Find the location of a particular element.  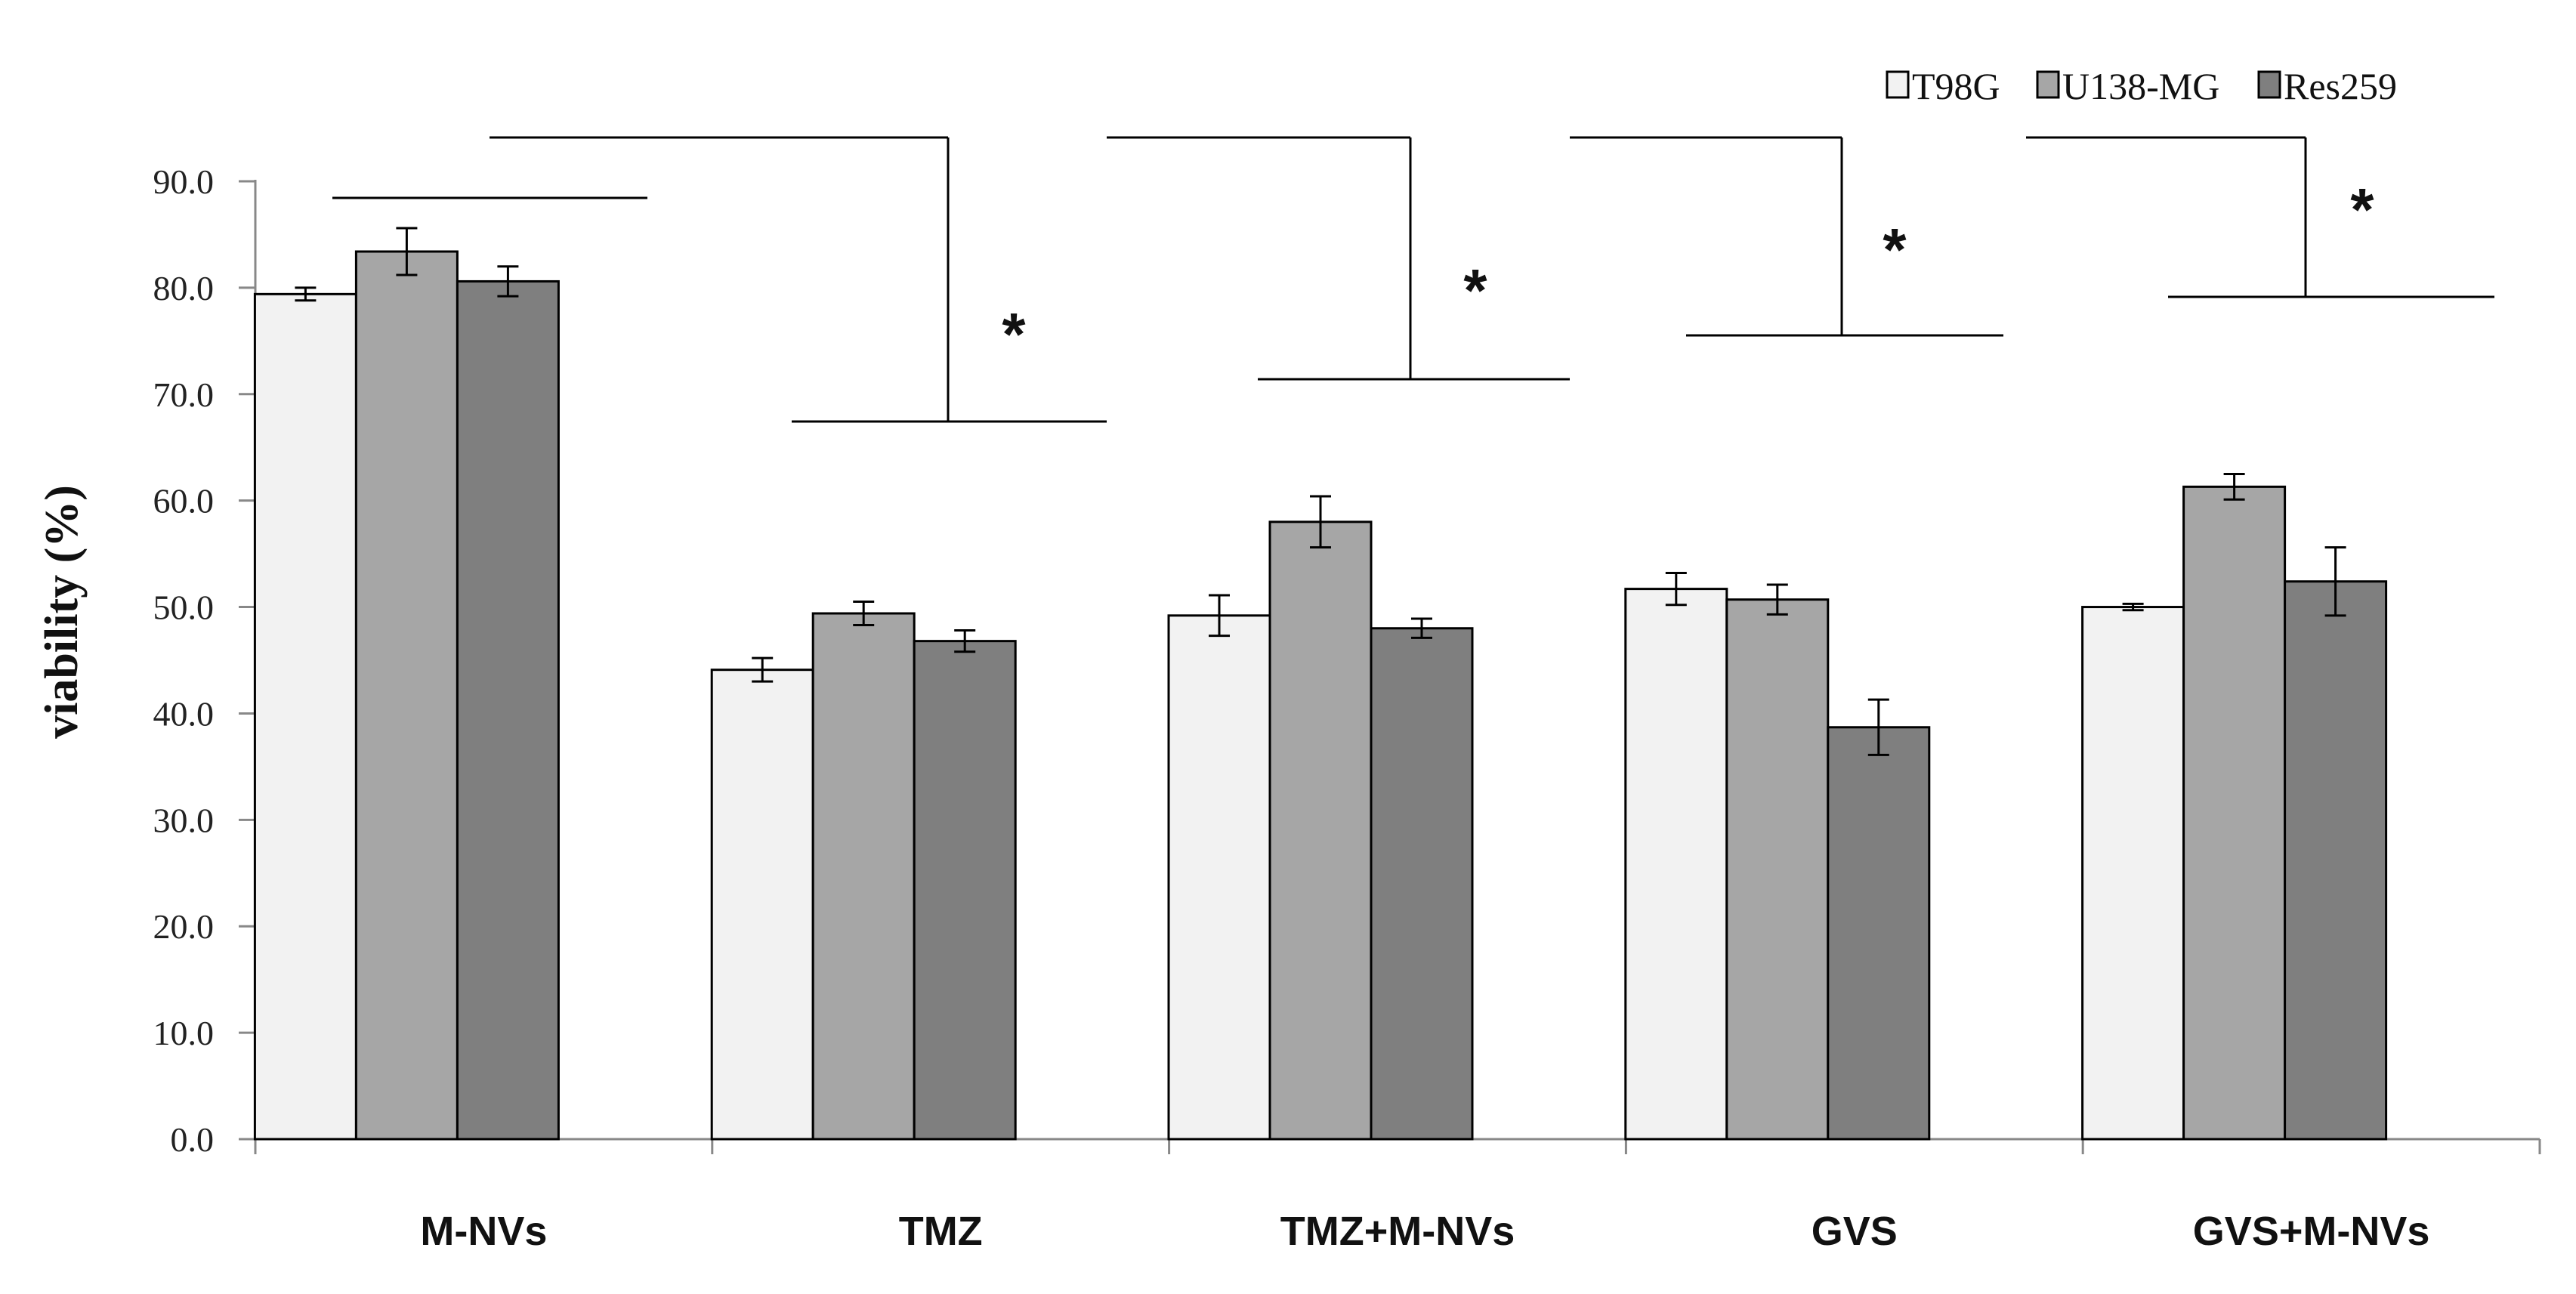

x-tick-label: M-NVs is located at coordinates (483, 1231).